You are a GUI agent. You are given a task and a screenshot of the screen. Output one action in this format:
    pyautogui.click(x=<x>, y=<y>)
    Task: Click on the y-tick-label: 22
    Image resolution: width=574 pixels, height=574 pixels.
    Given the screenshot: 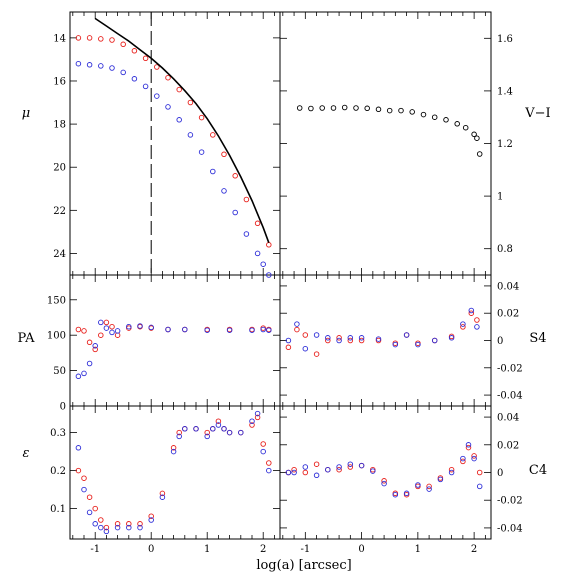 What is the action you would take?
    pyautogui.click(x=59, y=211)
    